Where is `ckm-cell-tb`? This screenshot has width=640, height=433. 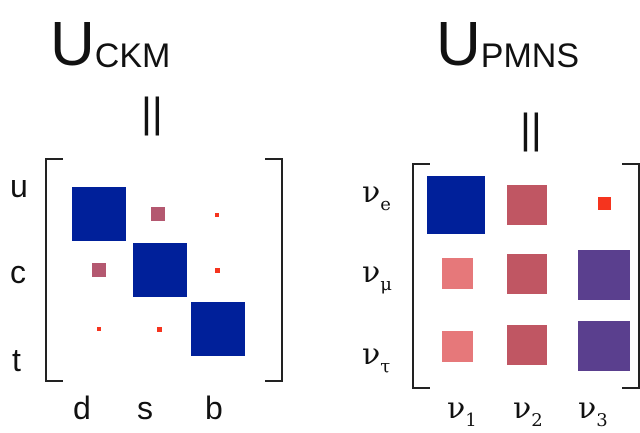 ckm-cell-tb is located at coordinates (218, 329).